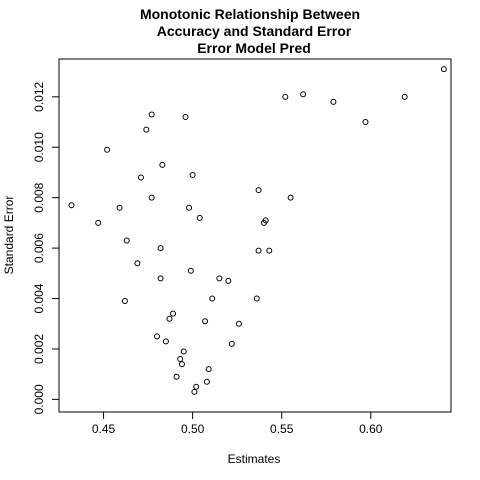 This screenshot has width=480, height=480. What do you see at coordinates (39, 197) in the screenshot?
I see `y-tick-label: 0.008` at bounding box center [39, 197].